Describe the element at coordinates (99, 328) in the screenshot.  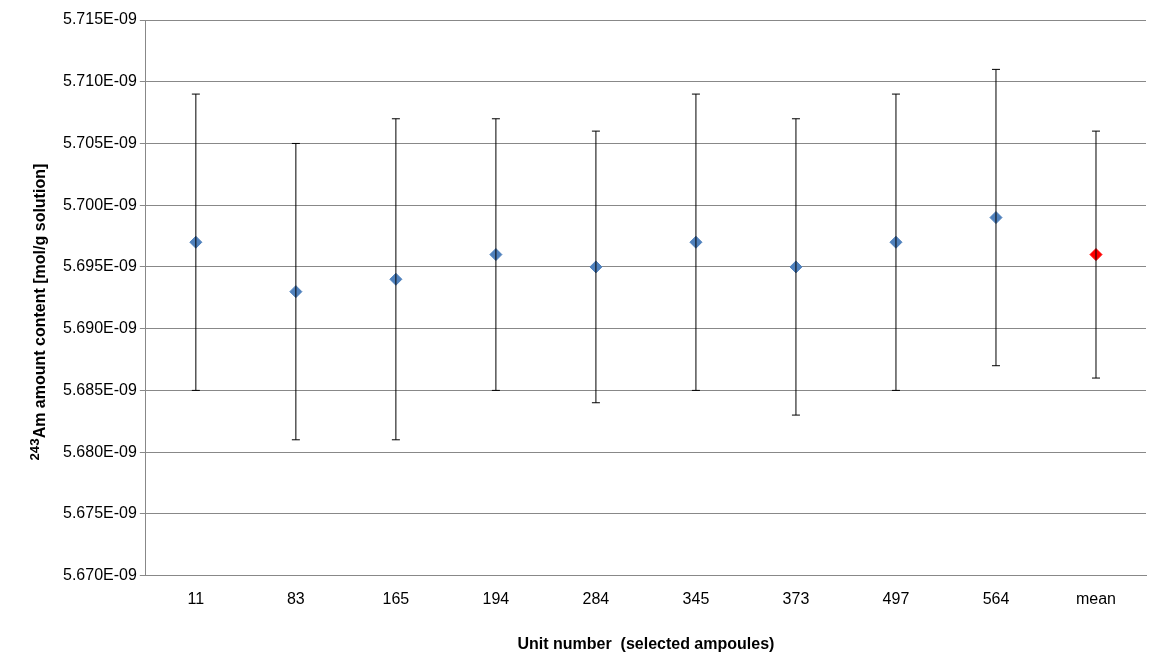
I see `y-tick-label: 5.690E-09` at that location.